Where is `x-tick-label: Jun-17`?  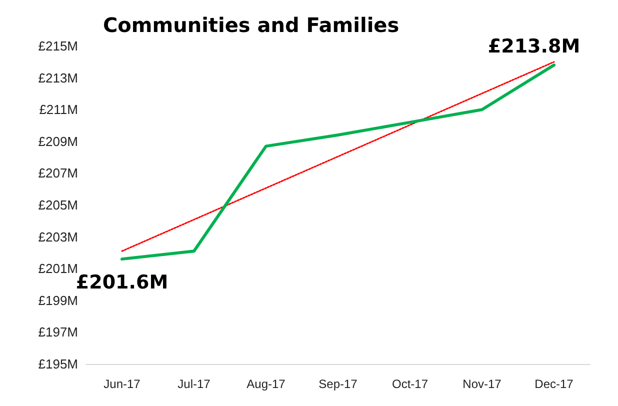 x-tick-label: Jun-17 is located at coordinates (122, 384).